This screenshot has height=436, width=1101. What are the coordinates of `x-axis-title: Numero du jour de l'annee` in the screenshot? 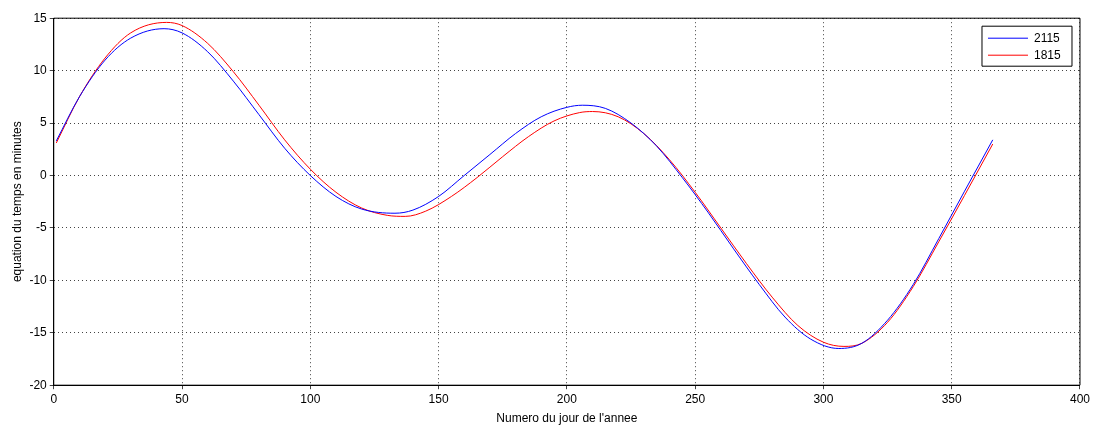 It's located at (567, 418).